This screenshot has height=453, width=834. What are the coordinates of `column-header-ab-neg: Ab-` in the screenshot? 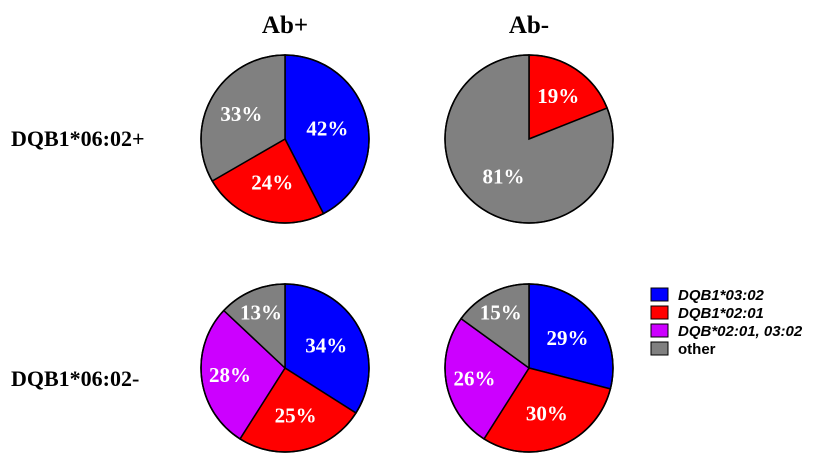 It's located at (529, 25).